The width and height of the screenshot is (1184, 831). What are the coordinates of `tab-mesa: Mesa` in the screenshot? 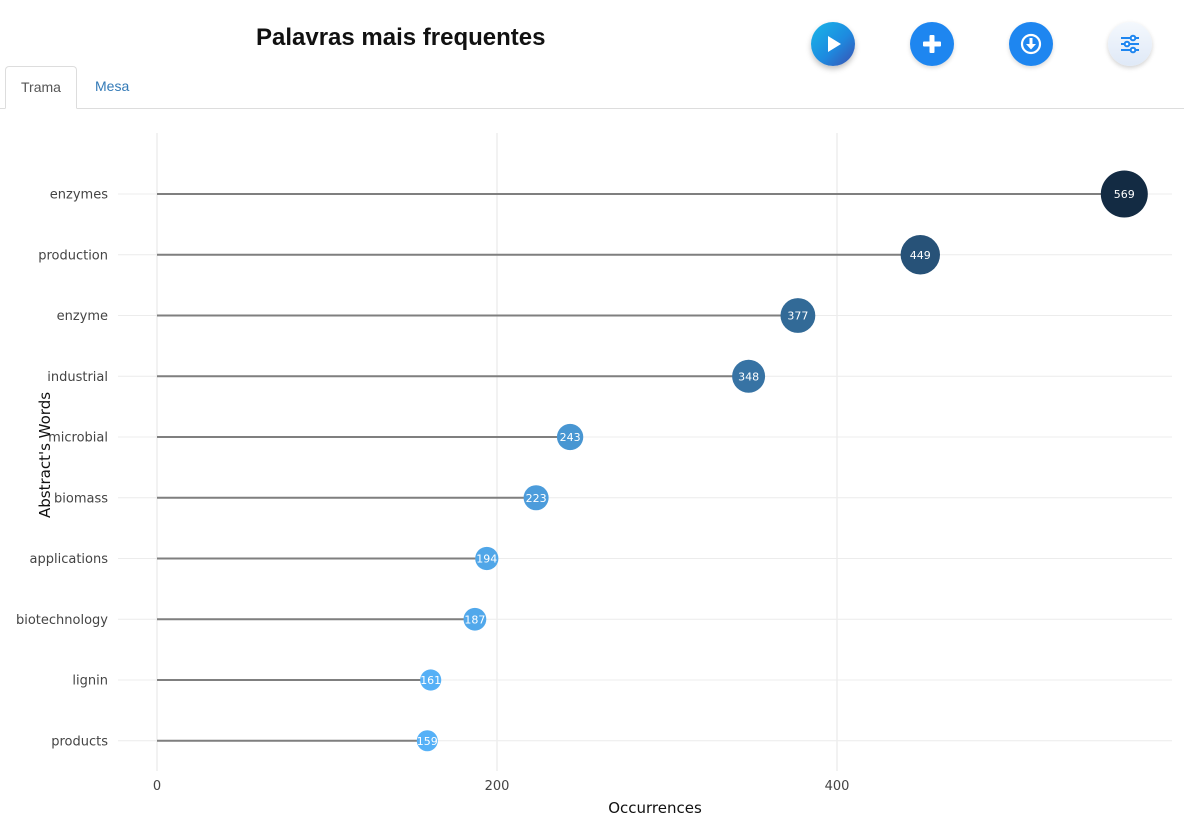 It's located at (112, 86).